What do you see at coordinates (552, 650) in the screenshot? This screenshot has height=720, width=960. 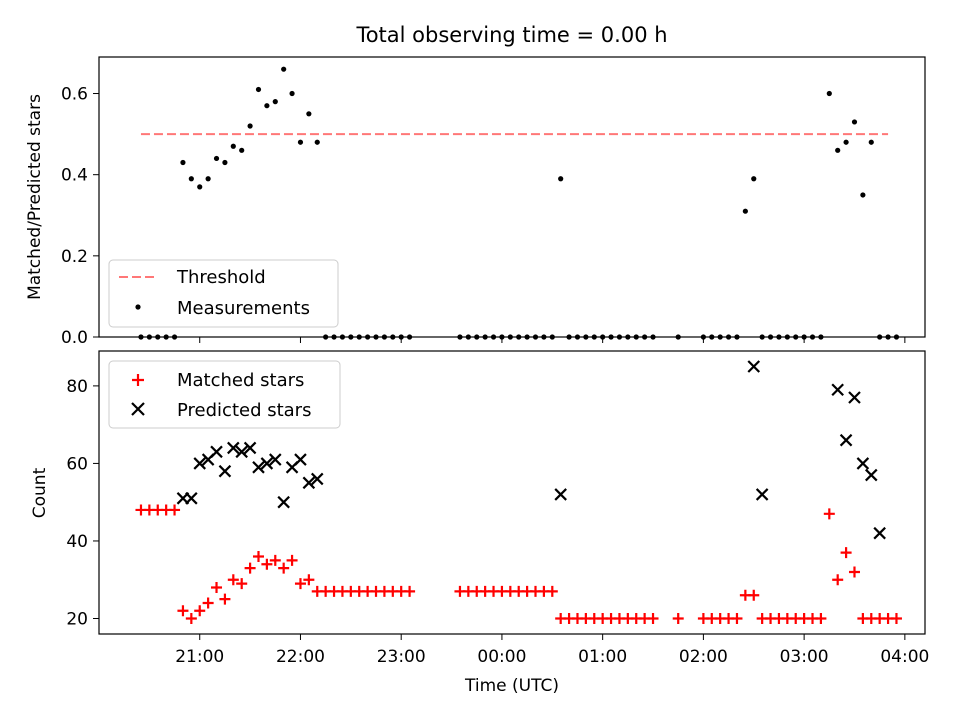 I see `count-x-ticks: 21:00 22:00 23:00 00:00 01:00 02:00 03:00 04:00` at bounding box center [552, 650].